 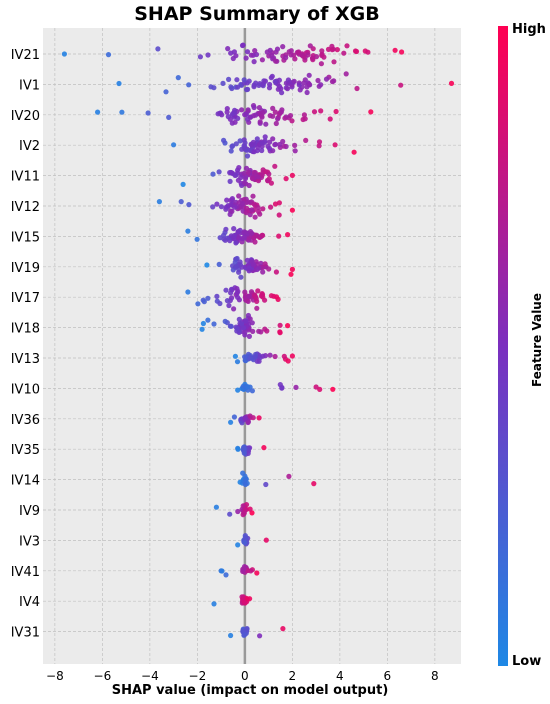 I want to click on x-tick-label: 4, so click(x=340, y=676).